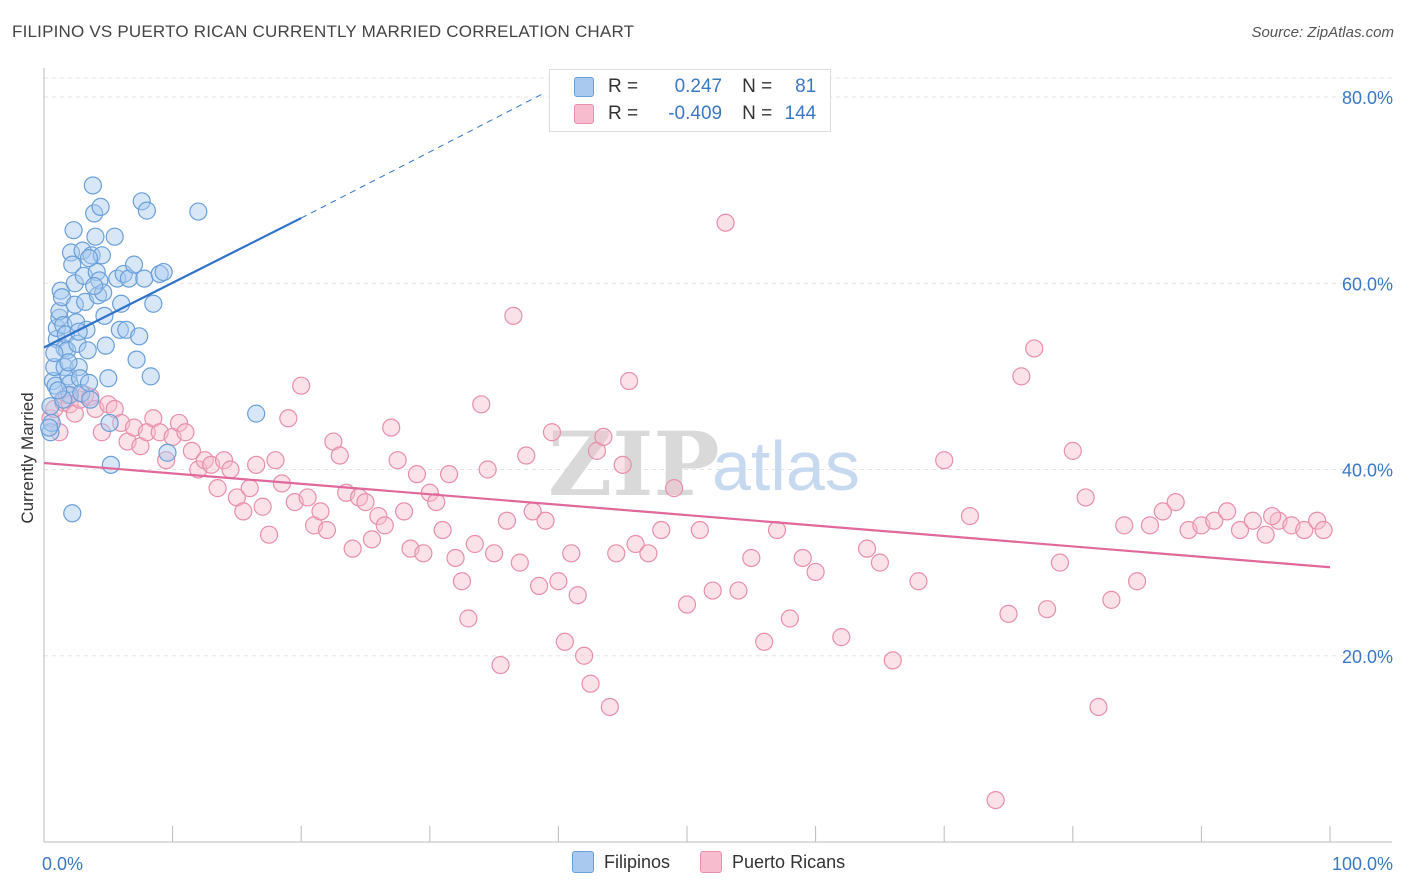 The height and width of the screenshot is (892, 1406). I want to click on trend-extension-filipinos, so click(423, 155).